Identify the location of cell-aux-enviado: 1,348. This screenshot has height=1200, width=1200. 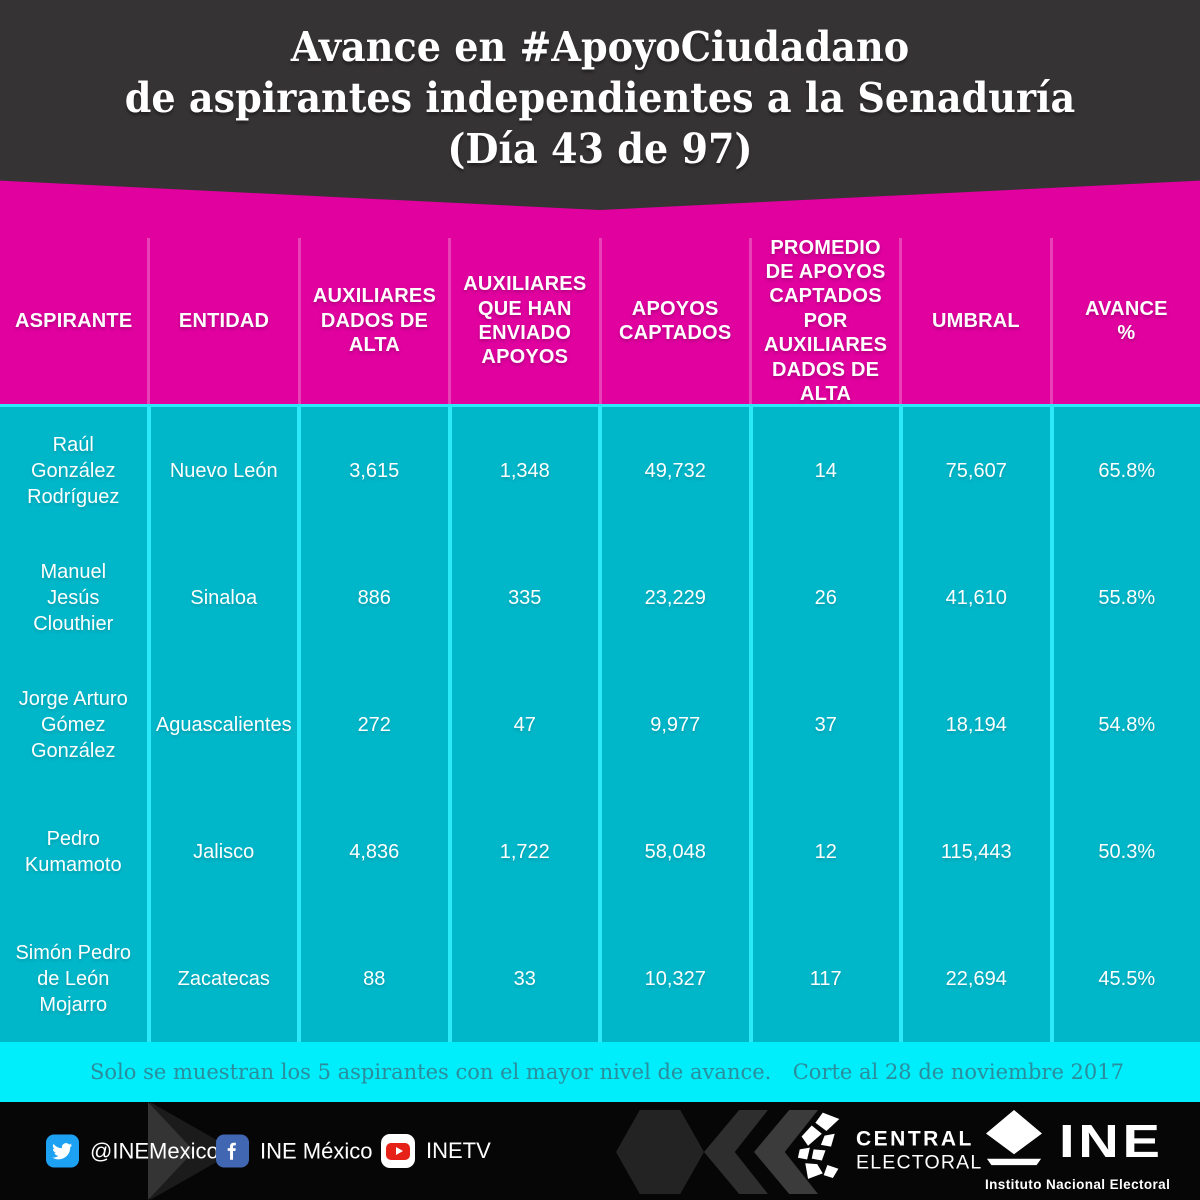
(527, 470).